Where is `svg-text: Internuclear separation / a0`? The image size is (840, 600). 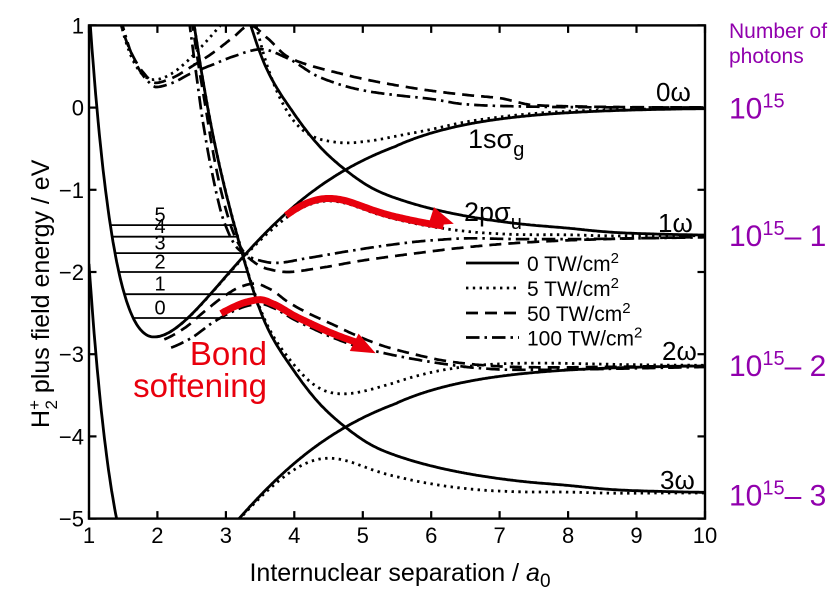 svg-text: Internuclear separation / a0 is located at coordinates (399, 575).